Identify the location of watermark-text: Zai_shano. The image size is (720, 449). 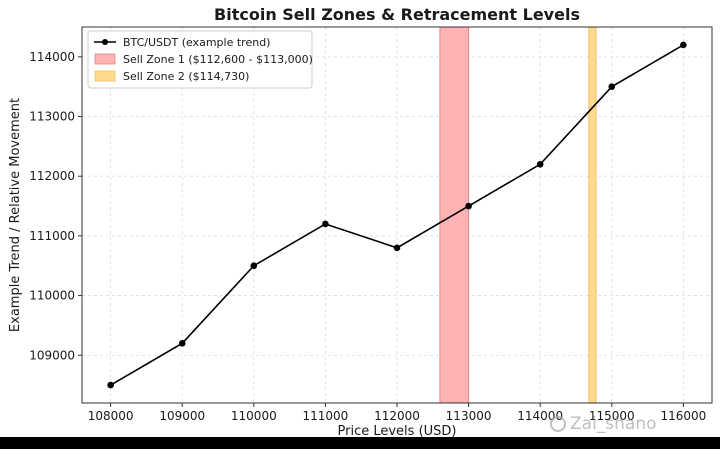
(613, 424).